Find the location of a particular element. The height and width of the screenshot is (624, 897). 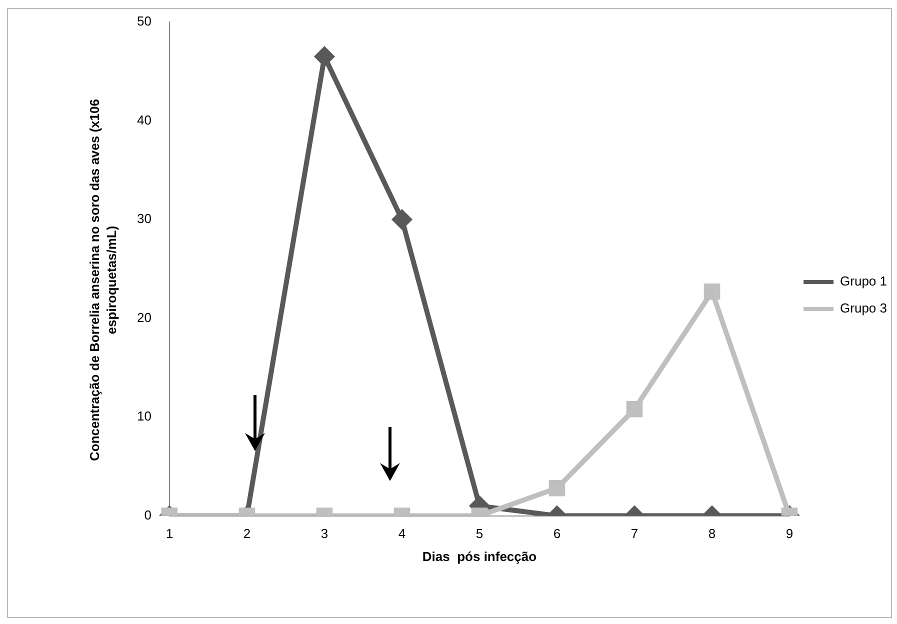

legend-label: Grupo 3 is located at coordinates (864, 308).